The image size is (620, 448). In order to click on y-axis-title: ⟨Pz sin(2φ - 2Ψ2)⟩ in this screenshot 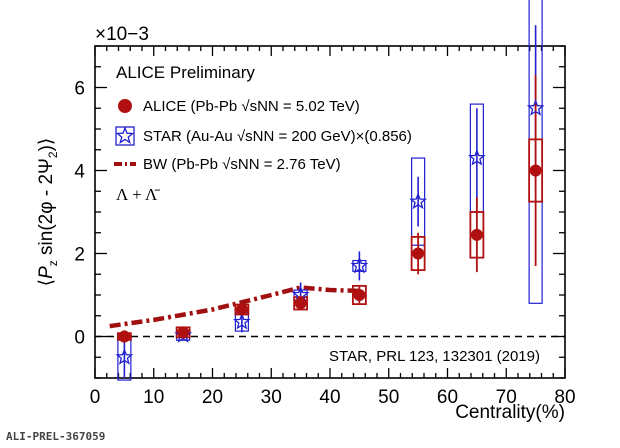, I will do `click(48, 212)`.